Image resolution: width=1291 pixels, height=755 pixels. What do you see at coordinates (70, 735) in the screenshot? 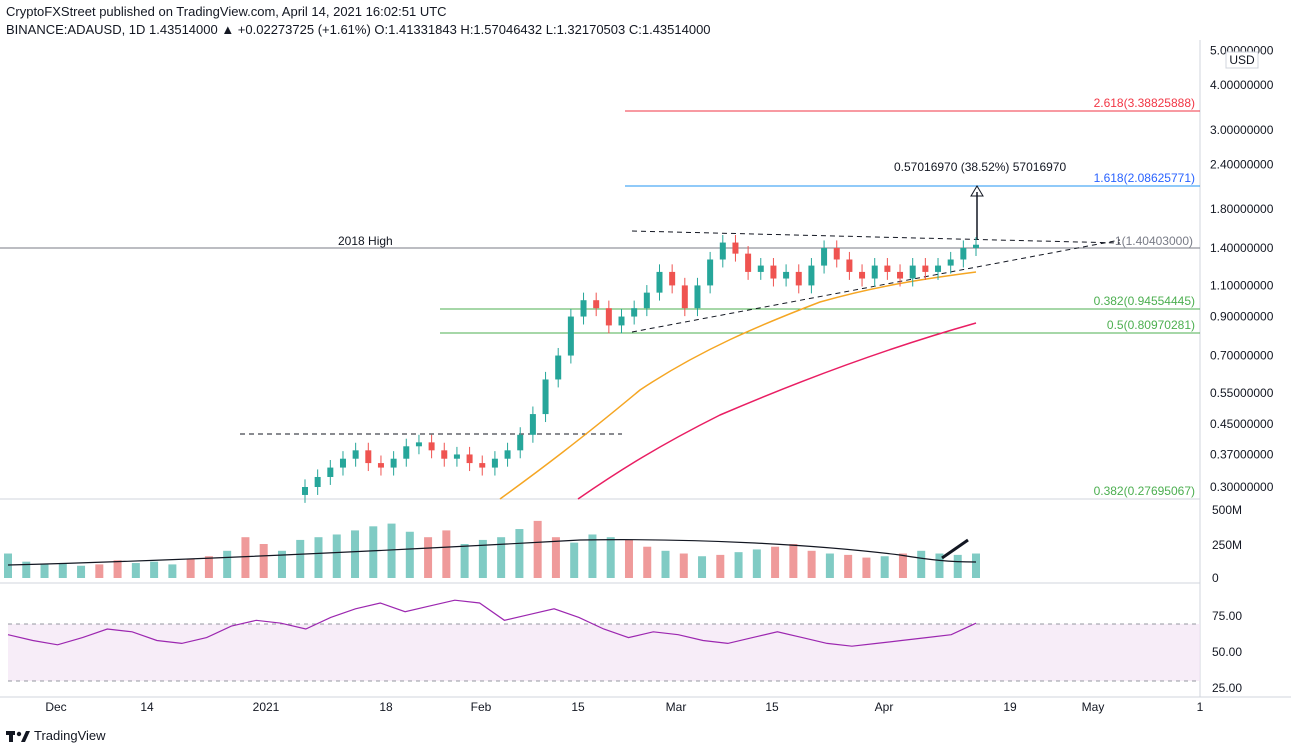
I see `tradingview-brand: TradingView` at bounding box center [70, 735].